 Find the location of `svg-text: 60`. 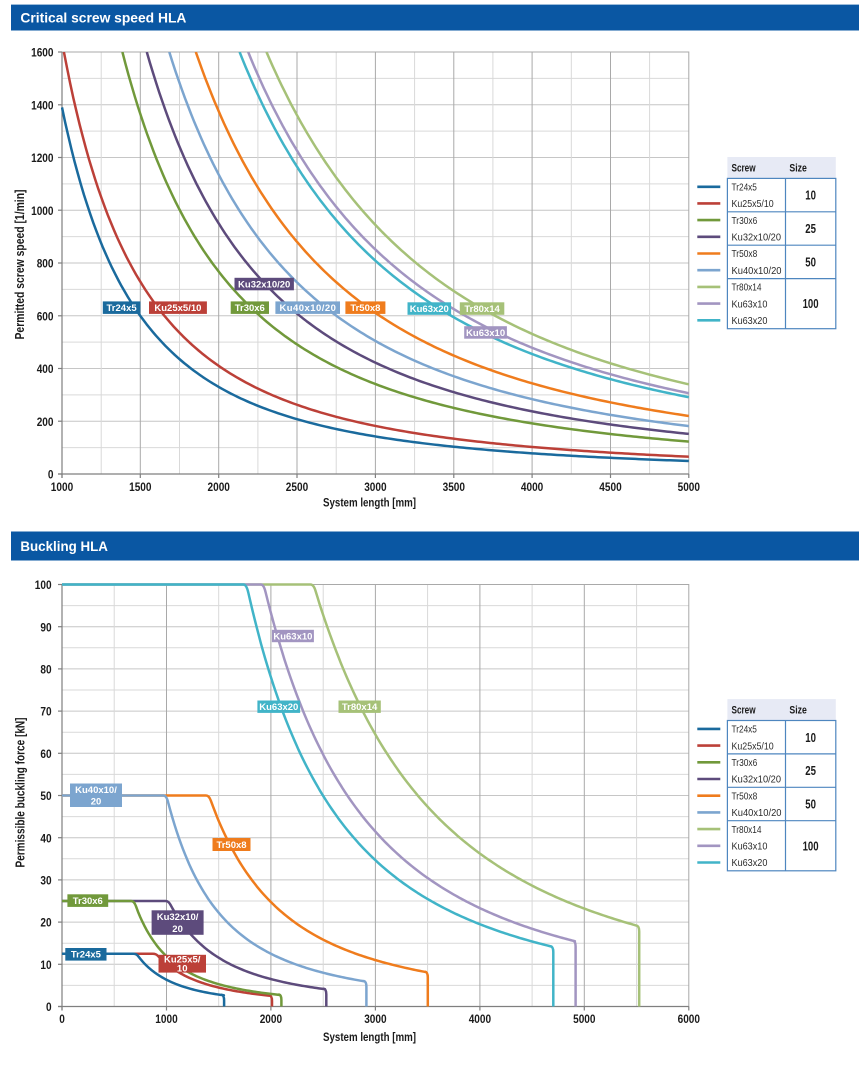

svg-text: 60 is located at coordinates (45, 754).